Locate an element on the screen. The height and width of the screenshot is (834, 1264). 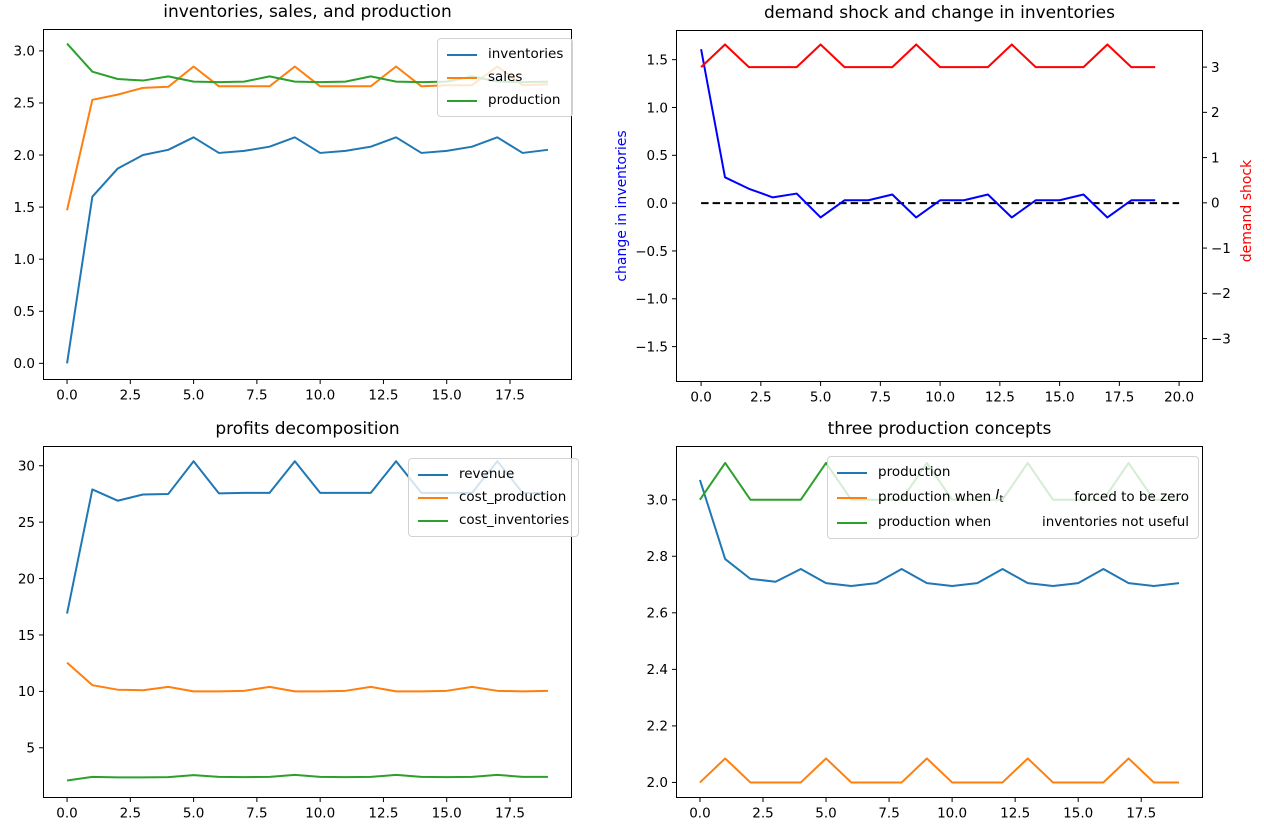
y-tick-label: 2.4 is located at coordinates (657, 670).